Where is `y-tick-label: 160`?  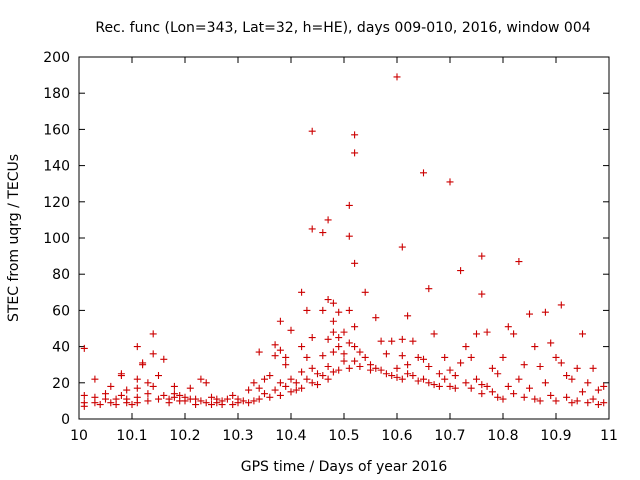 y-tick-label: 160 is located at coordinates (56, 130).